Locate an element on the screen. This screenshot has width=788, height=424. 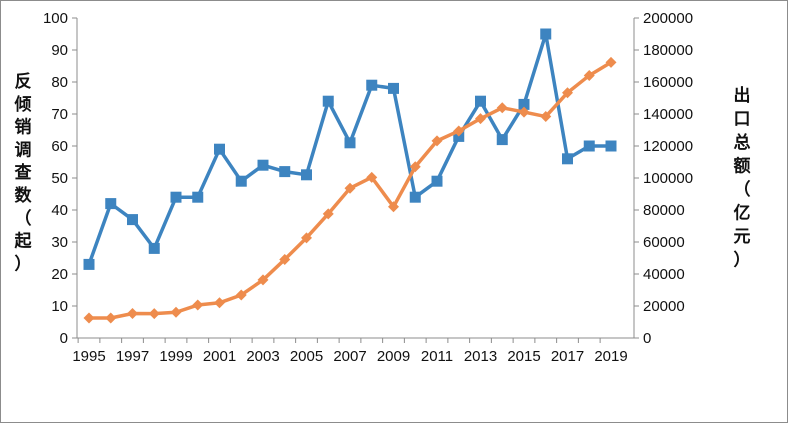
right-y-tick-label: 160000 is located at coordinates (668, 82).